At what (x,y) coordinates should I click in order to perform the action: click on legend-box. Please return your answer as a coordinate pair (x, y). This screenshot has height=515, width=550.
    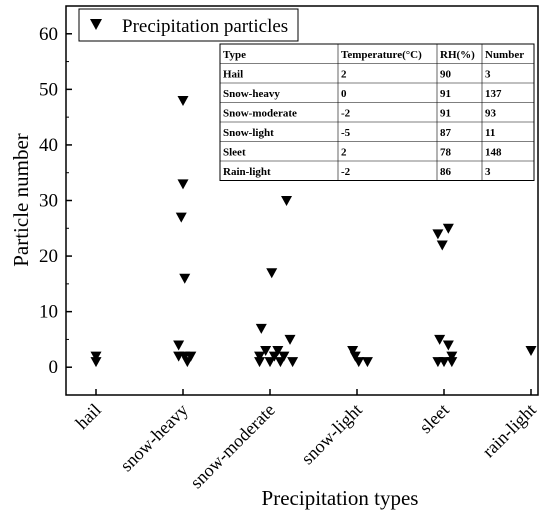
    Looking at the image, I should click on (188, 25).